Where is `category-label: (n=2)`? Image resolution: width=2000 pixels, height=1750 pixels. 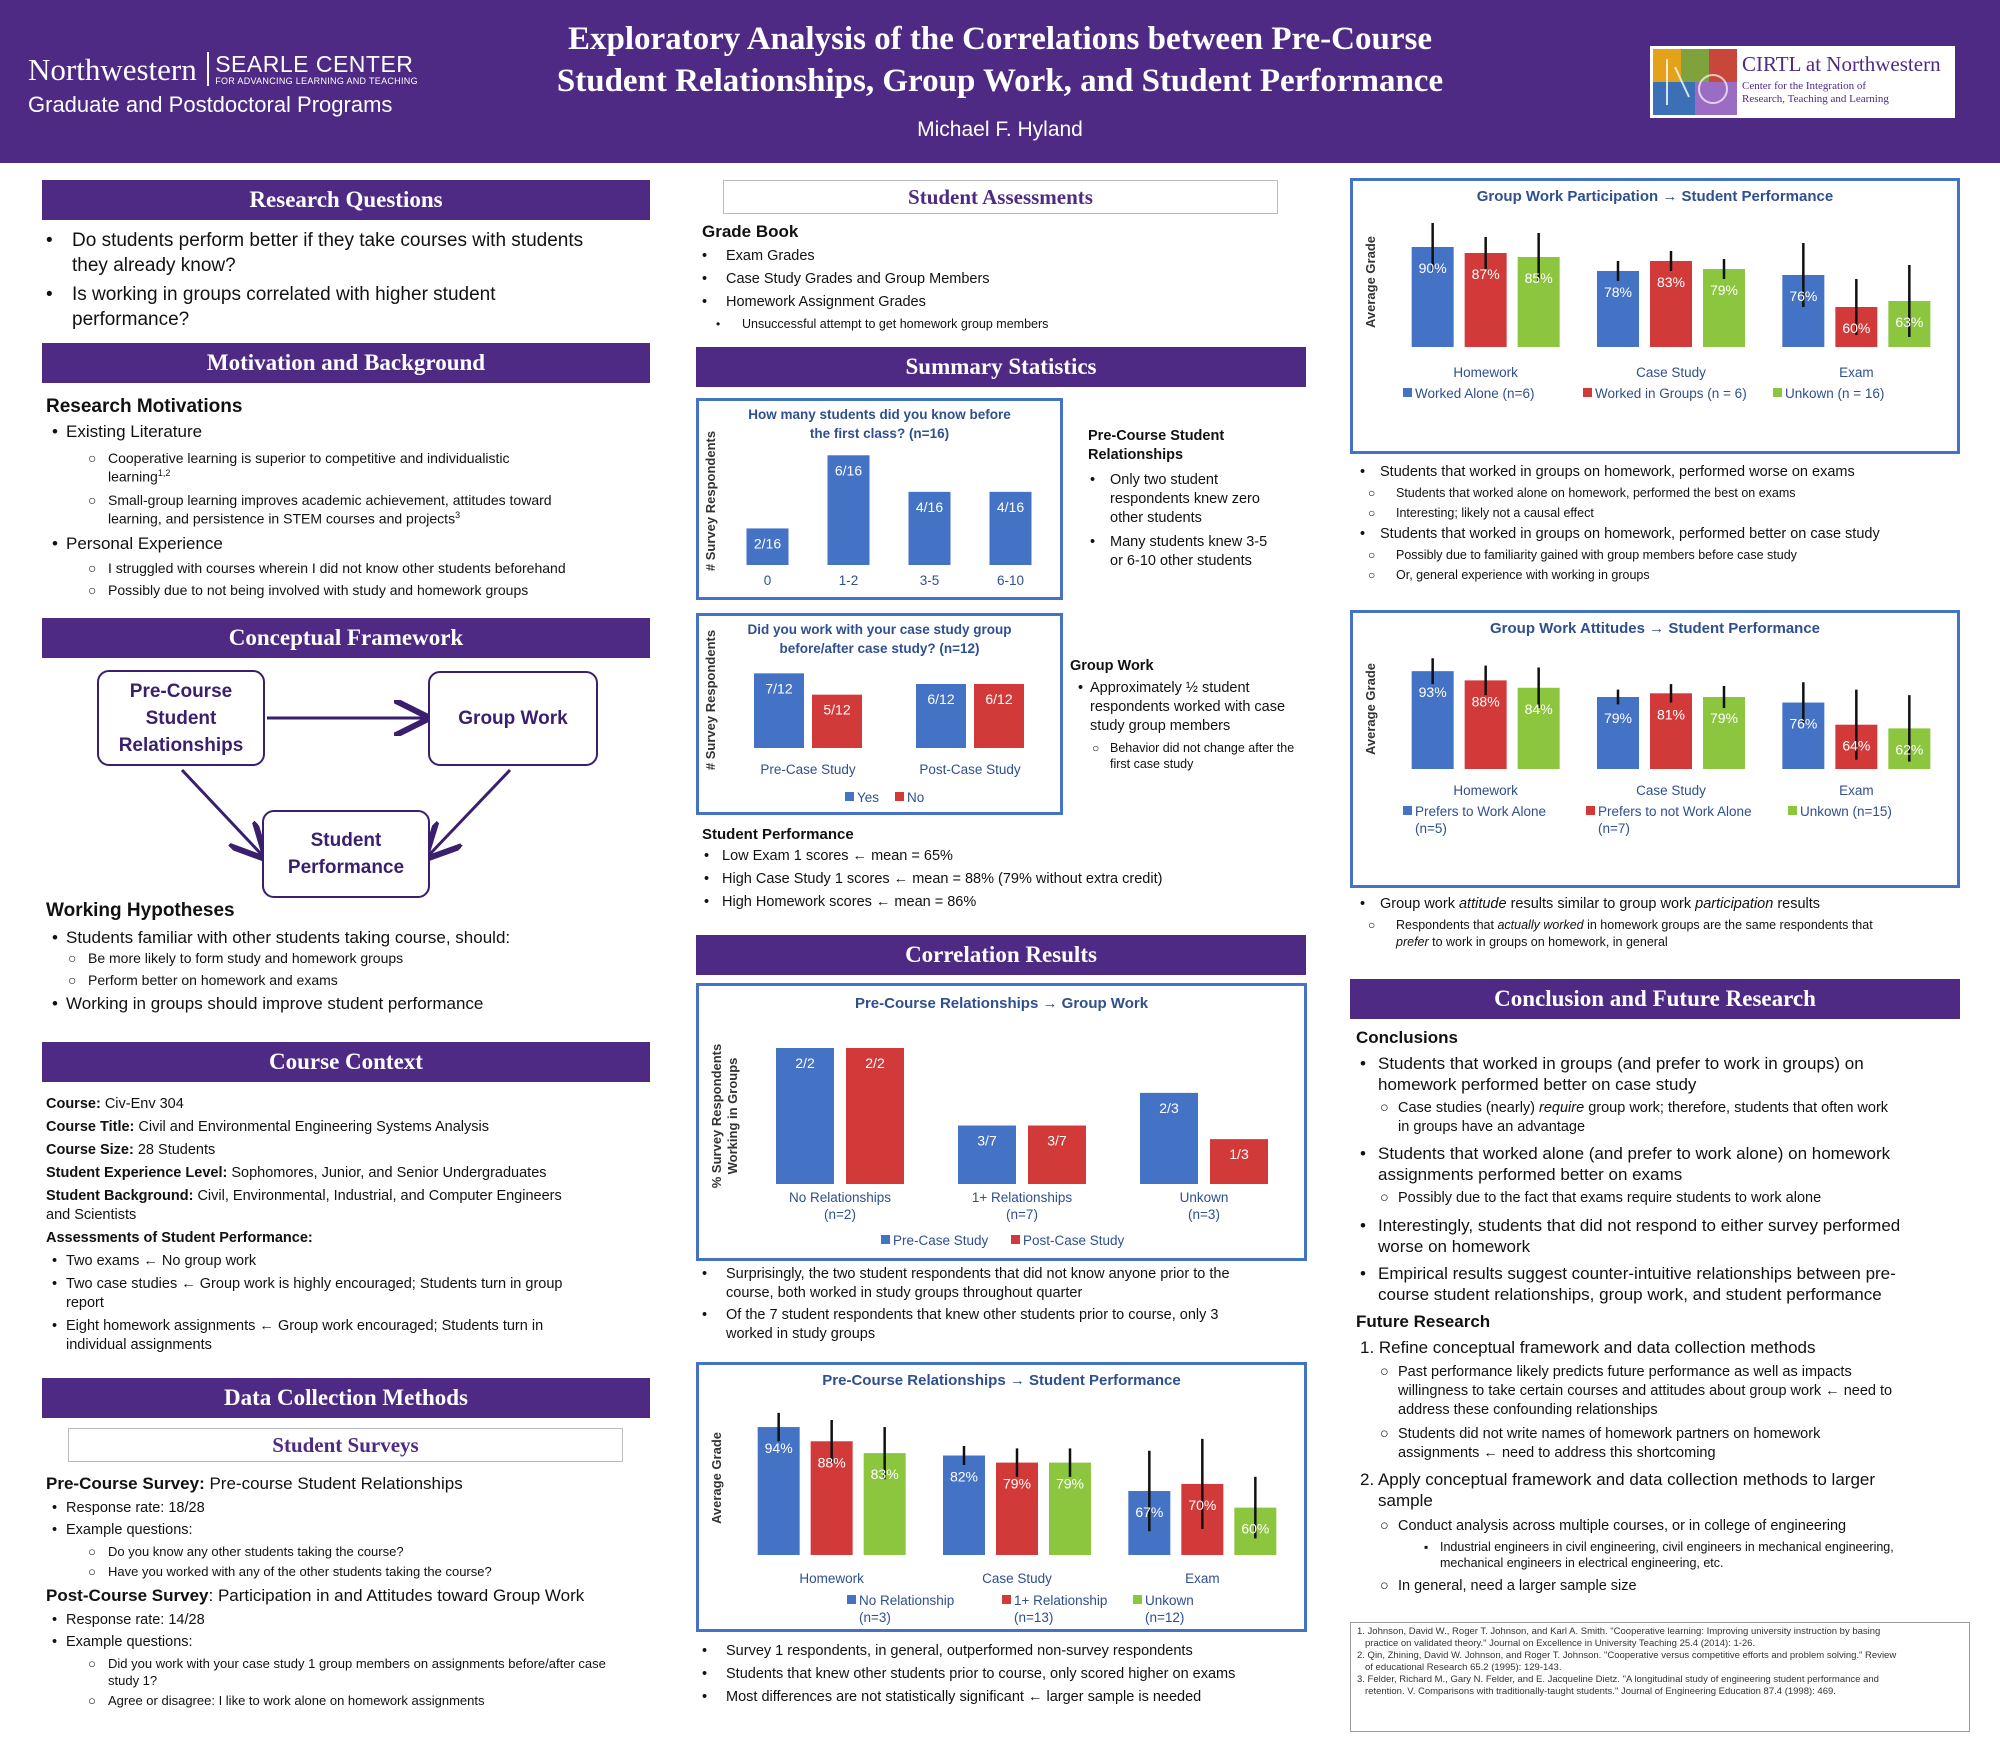 category-label: (n=2) is located at coordinates (840, 1214).